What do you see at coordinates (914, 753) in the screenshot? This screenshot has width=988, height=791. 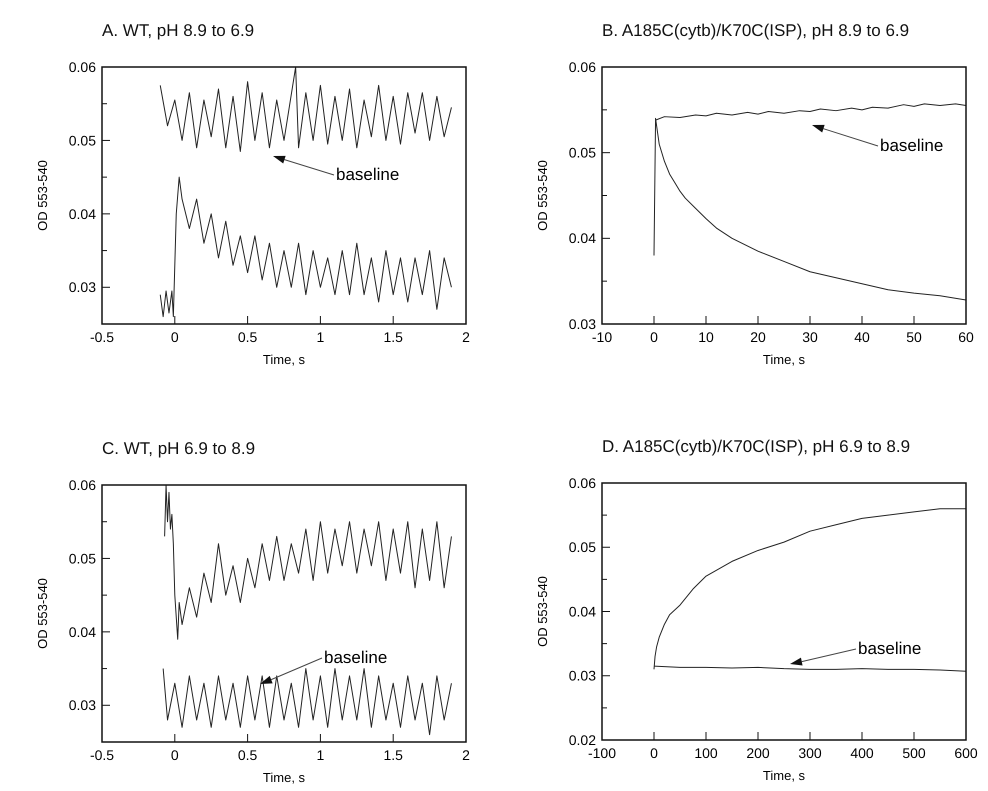 I see `x-tick-label: 500` at bounding box center [914, 753].